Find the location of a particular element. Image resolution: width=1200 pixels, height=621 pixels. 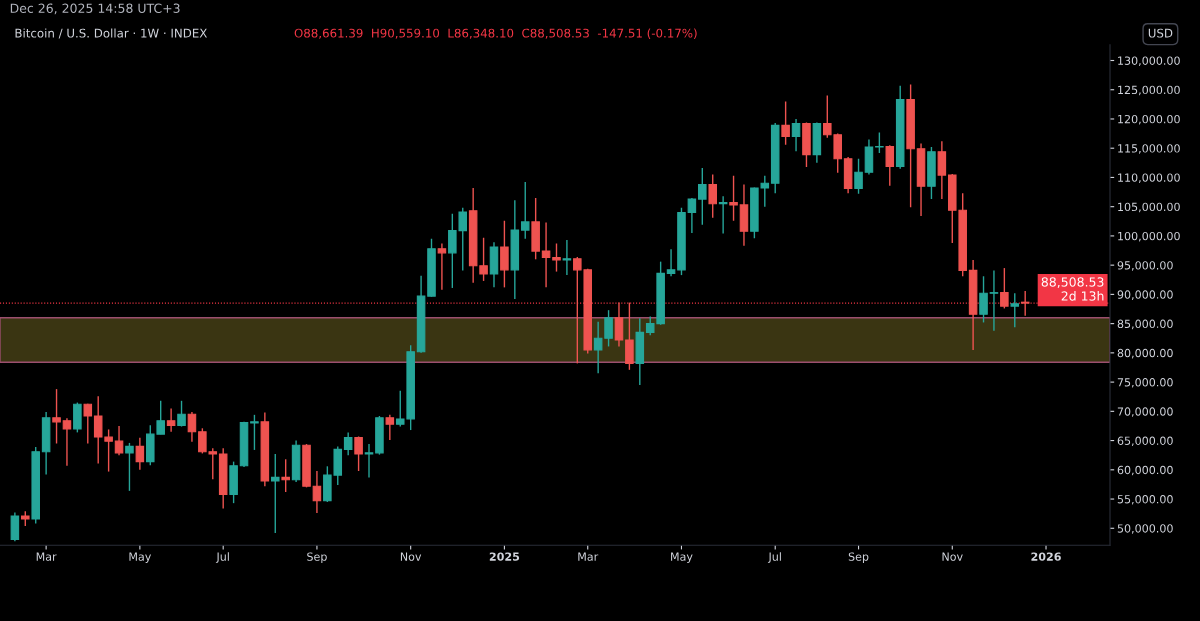

y-tick-label: 90,000.00 is located at coordinates (1145, 295).